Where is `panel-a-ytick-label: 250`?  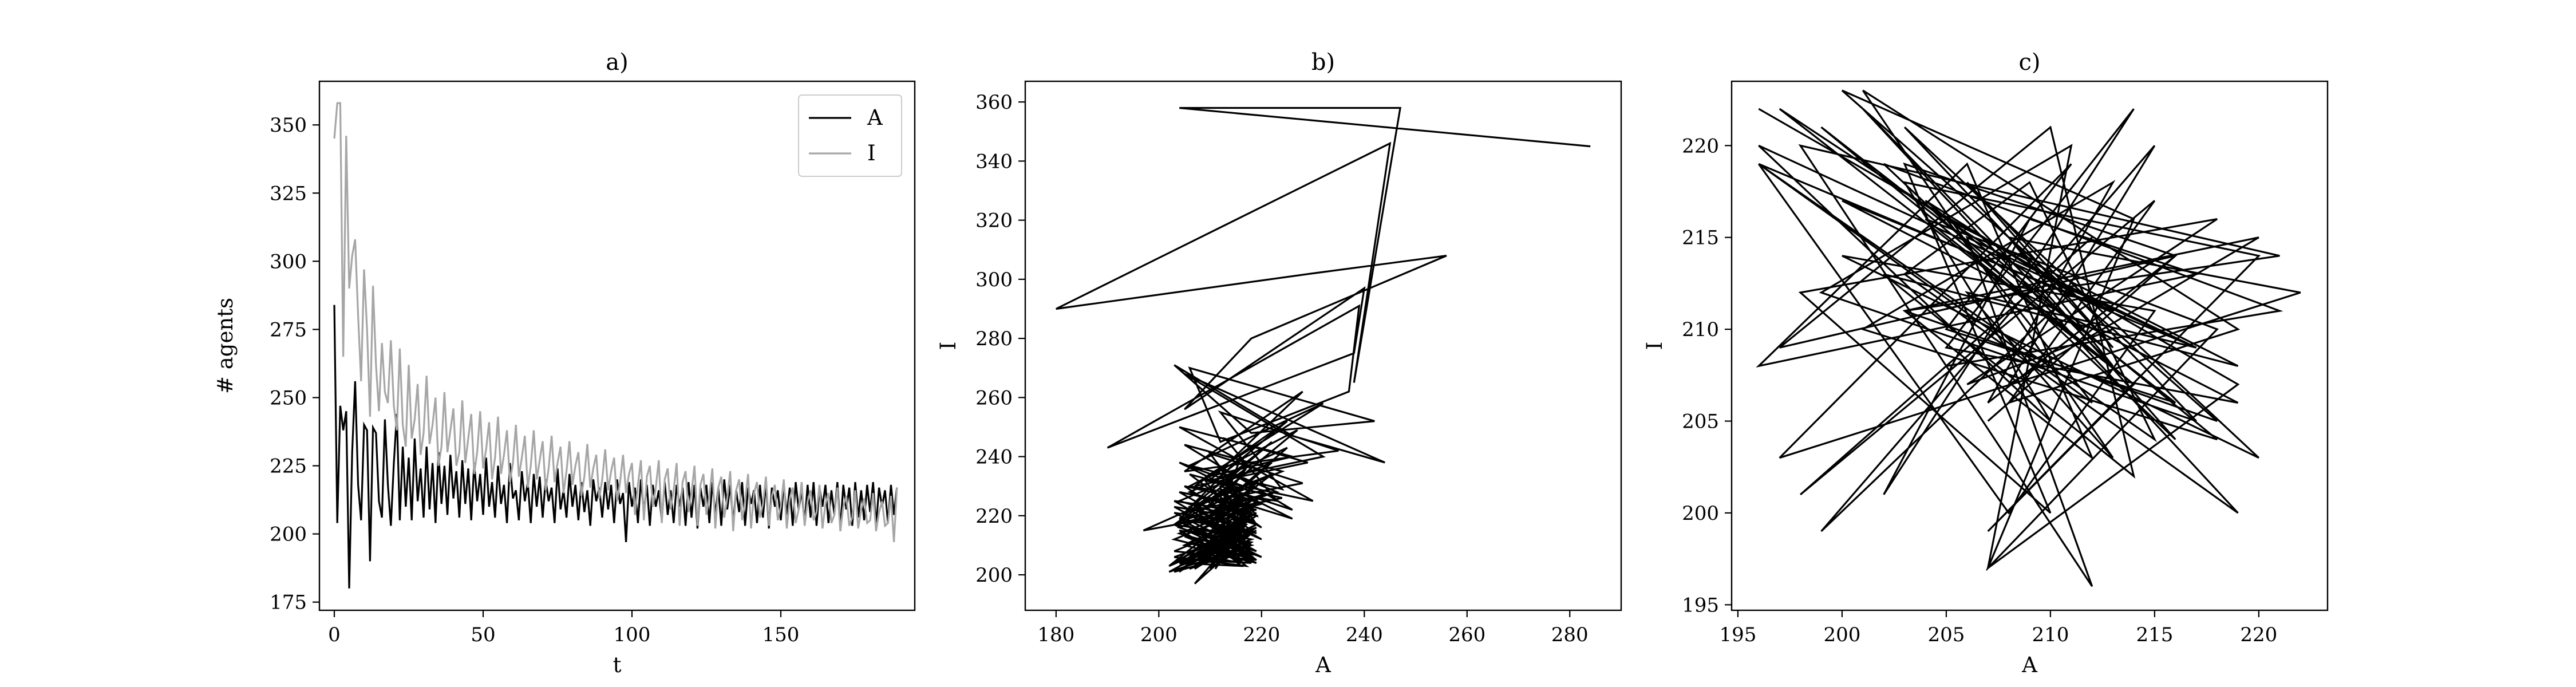 panel-a-ytick-label: 250 is located at coordinates (288, 397).